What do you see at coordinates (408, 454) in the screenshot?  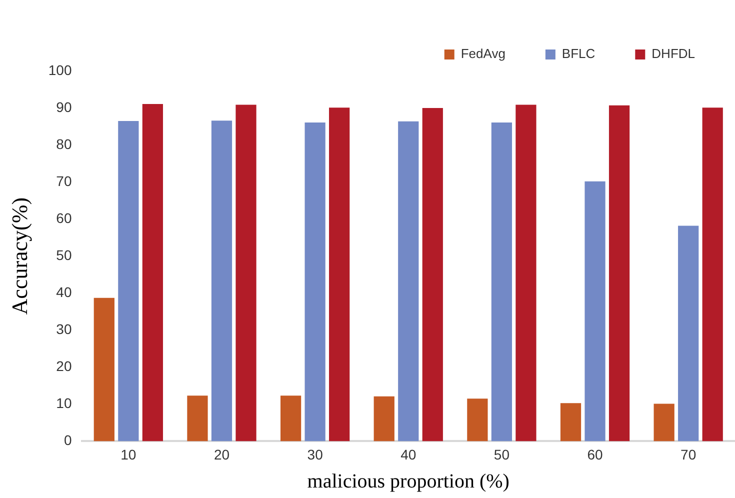 I see `x-tick-label: 40` at bounding box center [408, 454].